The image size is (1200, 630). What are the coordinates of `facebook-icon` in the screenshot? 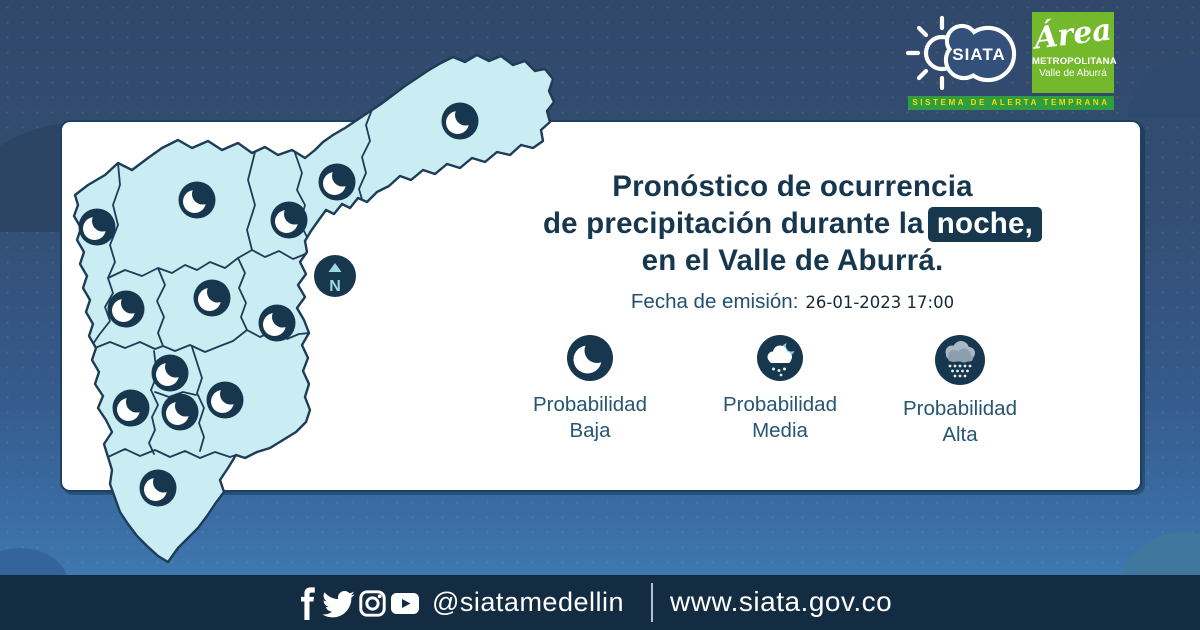 It's located at (308, 603).